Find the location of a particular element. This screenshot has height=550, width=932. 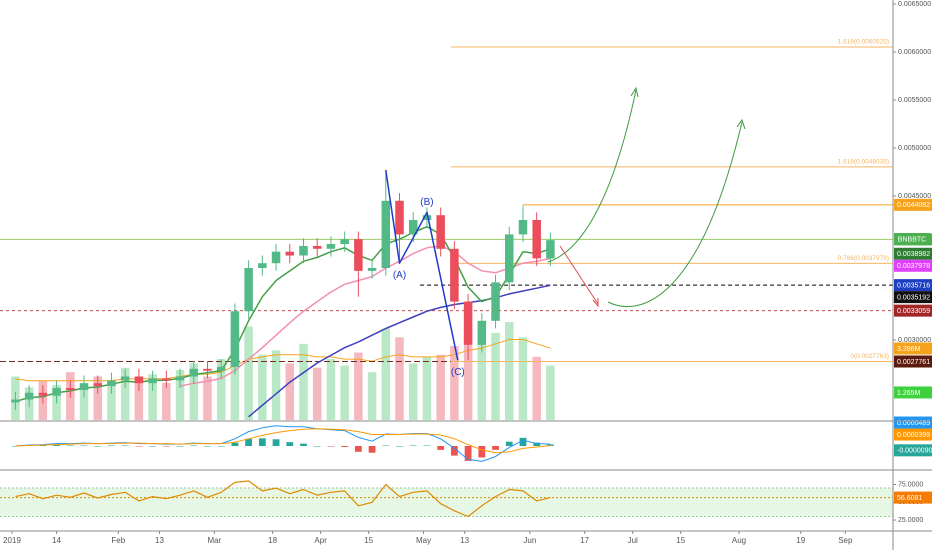

x-tick-label: Jun is located at coordinates (529, 540).